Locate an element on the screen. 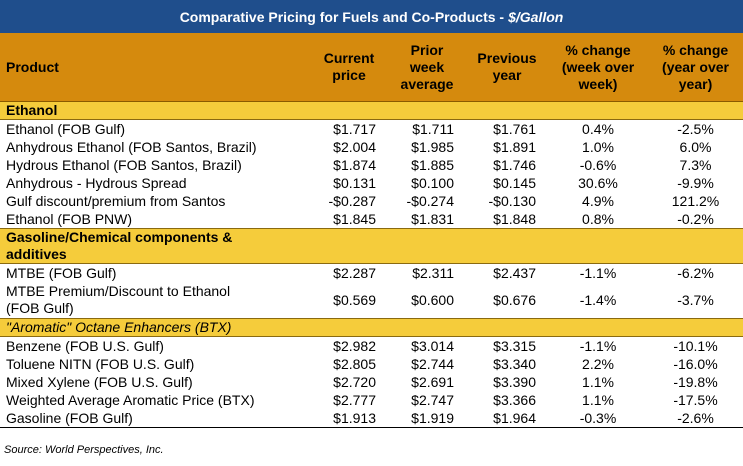 This screenshot has height=466, width=743. prior-week-average: $2.311 is located at coordinates (427, 272).